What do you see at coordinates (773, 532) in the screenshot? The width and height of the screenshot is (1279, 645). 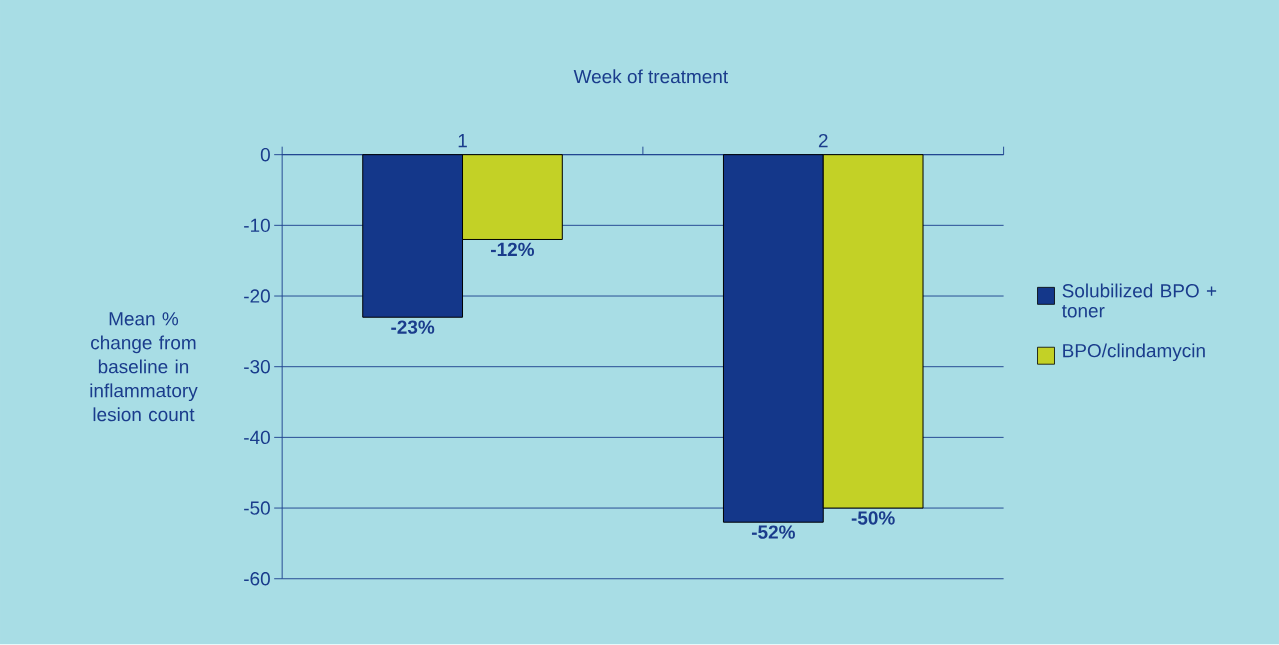 I see `data-label: -52%` at bounding box center [773, 532].